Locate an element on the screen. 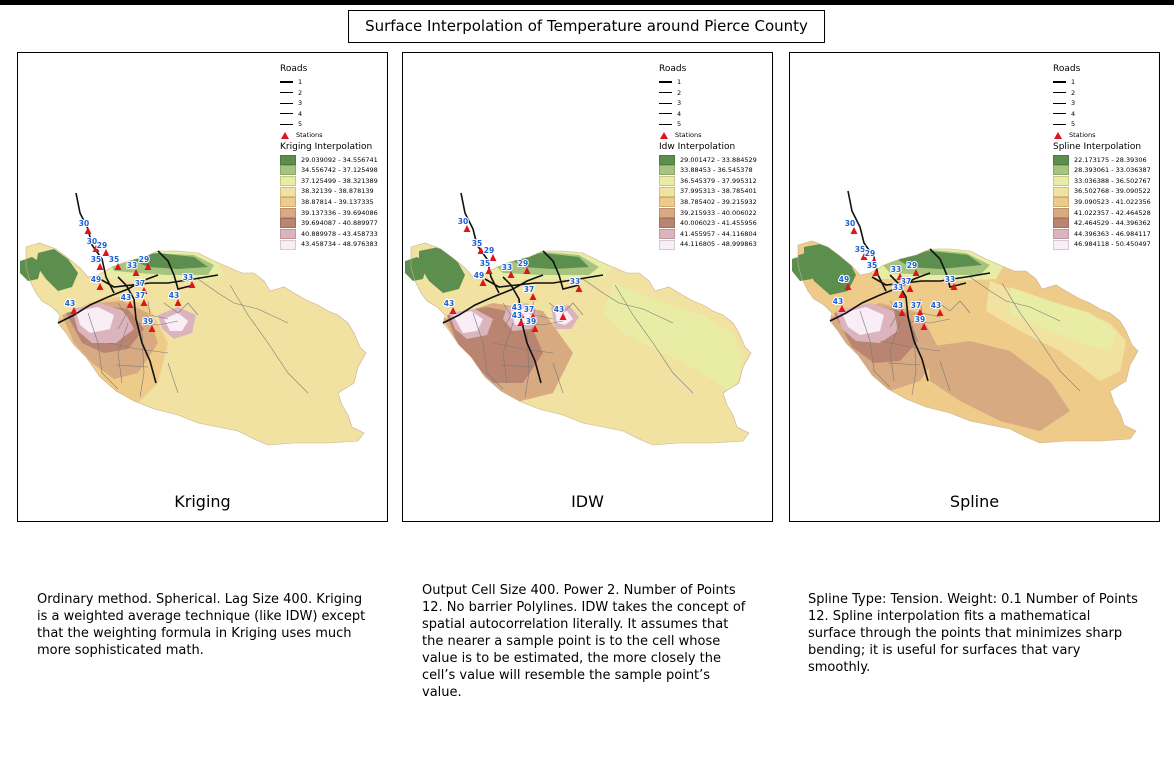 The height and width of the screenshot is (763, 1174). top-border is located at coordinates (587, 2).